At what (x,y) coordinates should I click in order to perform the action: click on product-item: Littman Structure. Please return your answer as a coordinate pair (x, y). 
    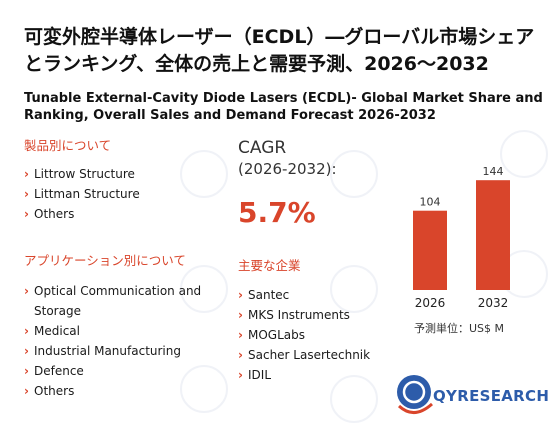
    Looking at the image, I should click on (124, 194).